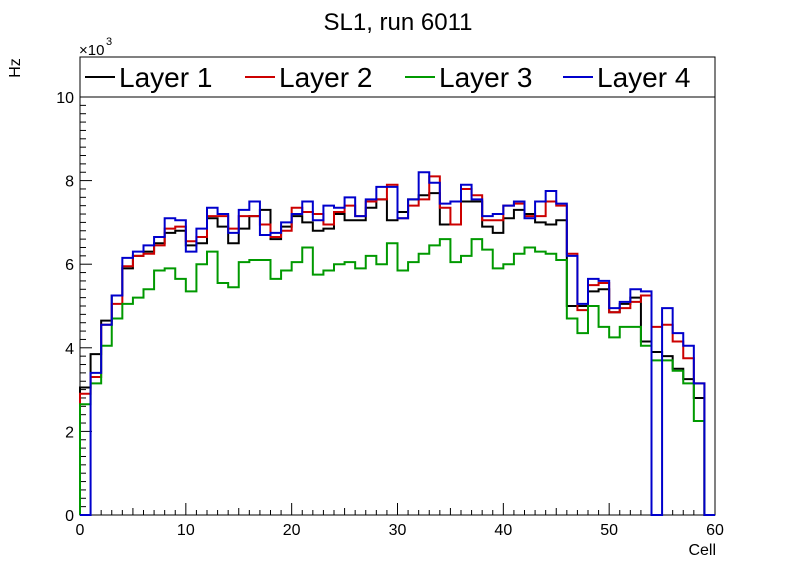  What do you see at coordinates (186, 530) in the screenshot?
I see `x-tick-label: 10` at bounding box center [186, 530].